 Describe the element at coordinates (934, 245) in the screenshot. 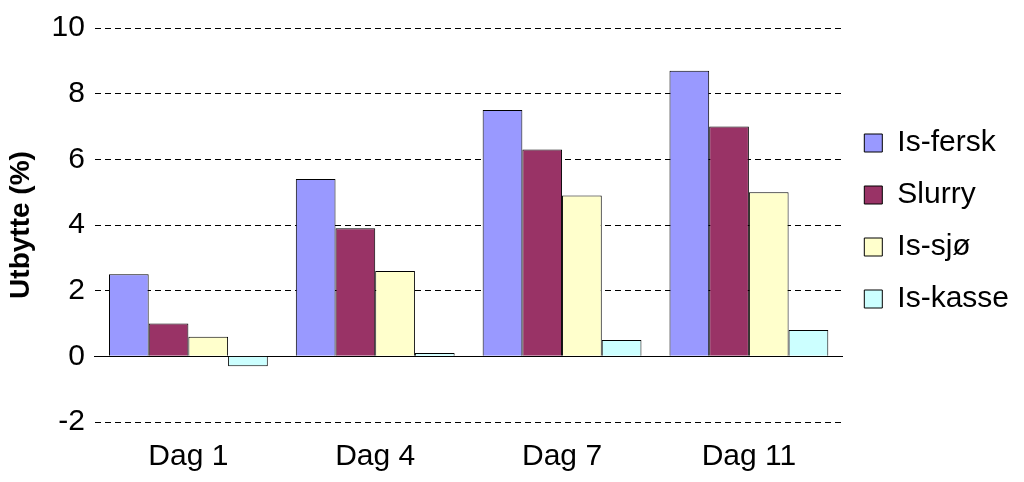

I see `legend-label: Is-sjø` at that location.